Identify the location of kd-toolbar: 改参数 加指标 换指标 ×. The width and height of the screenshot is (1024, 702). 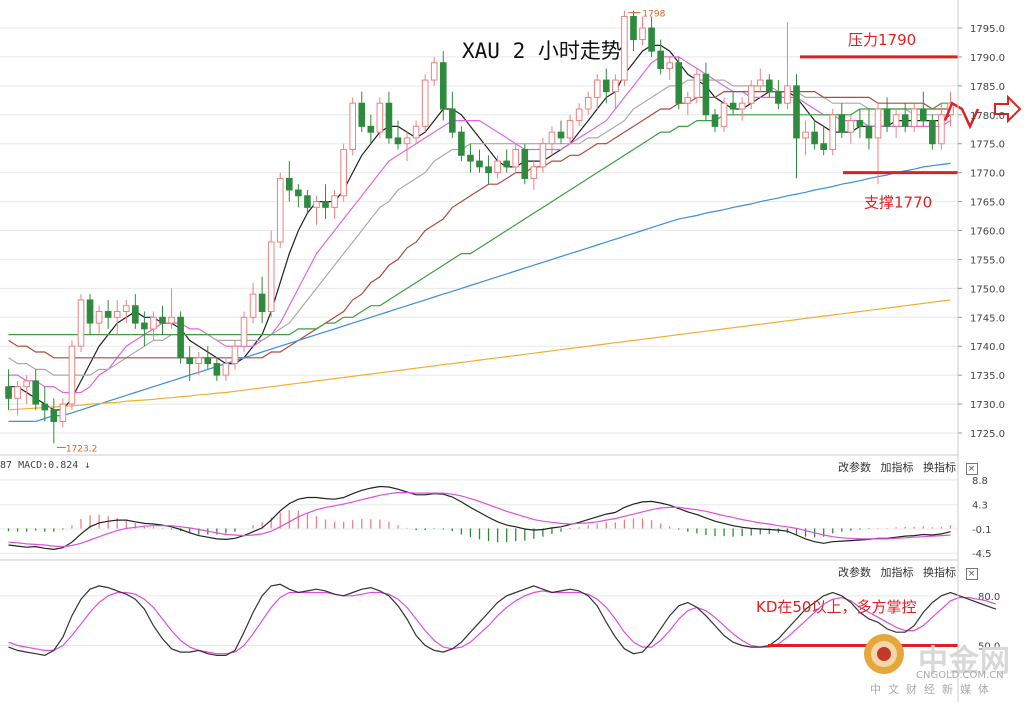
(905, 572).